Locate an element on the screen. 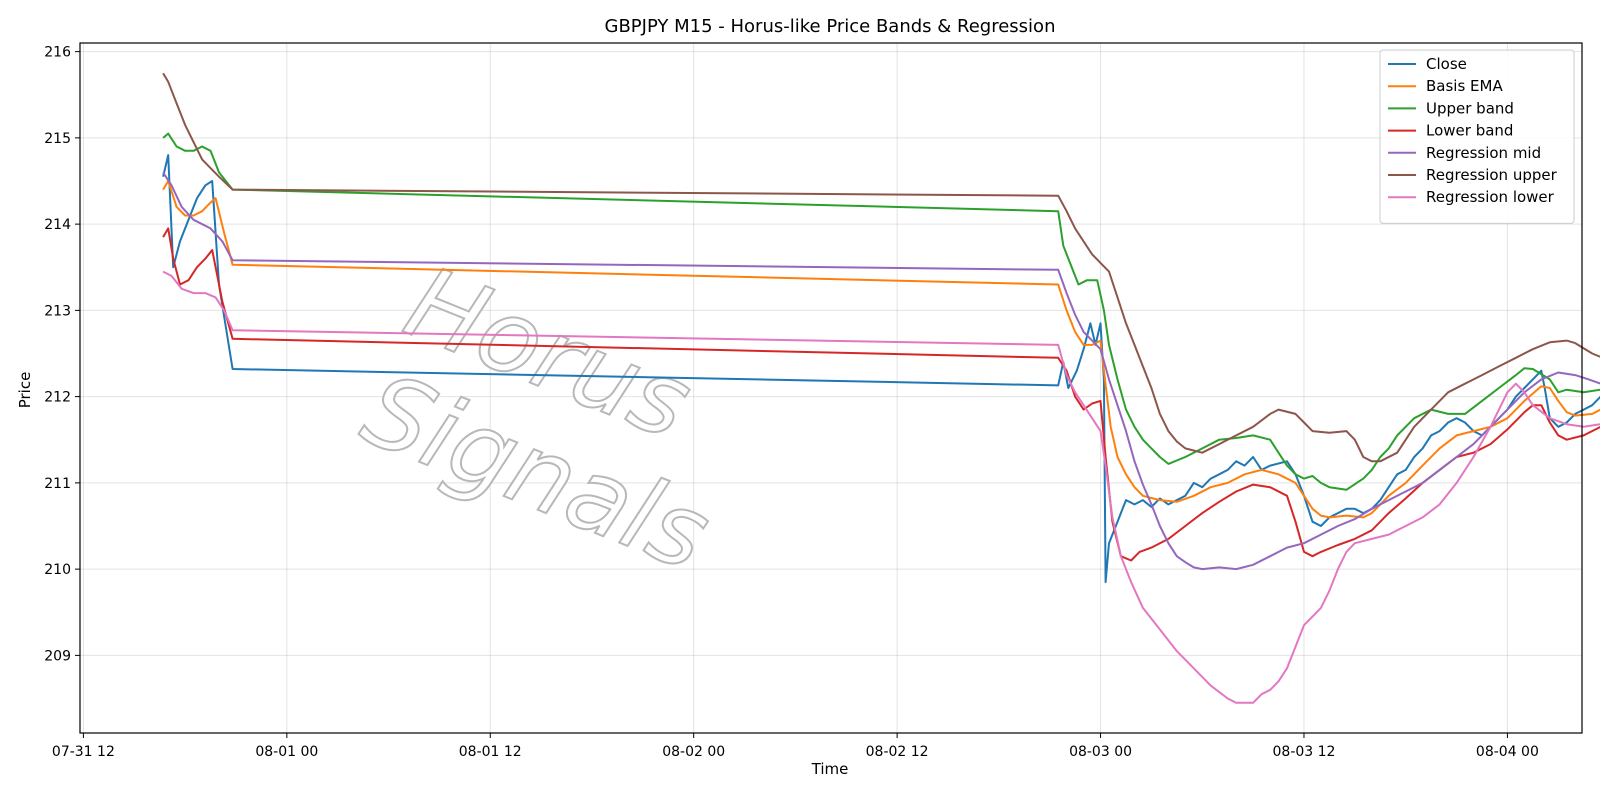 This screenshot has width=1600, height=804. y-tick-label: 216 is located at coordinates (57, 53).